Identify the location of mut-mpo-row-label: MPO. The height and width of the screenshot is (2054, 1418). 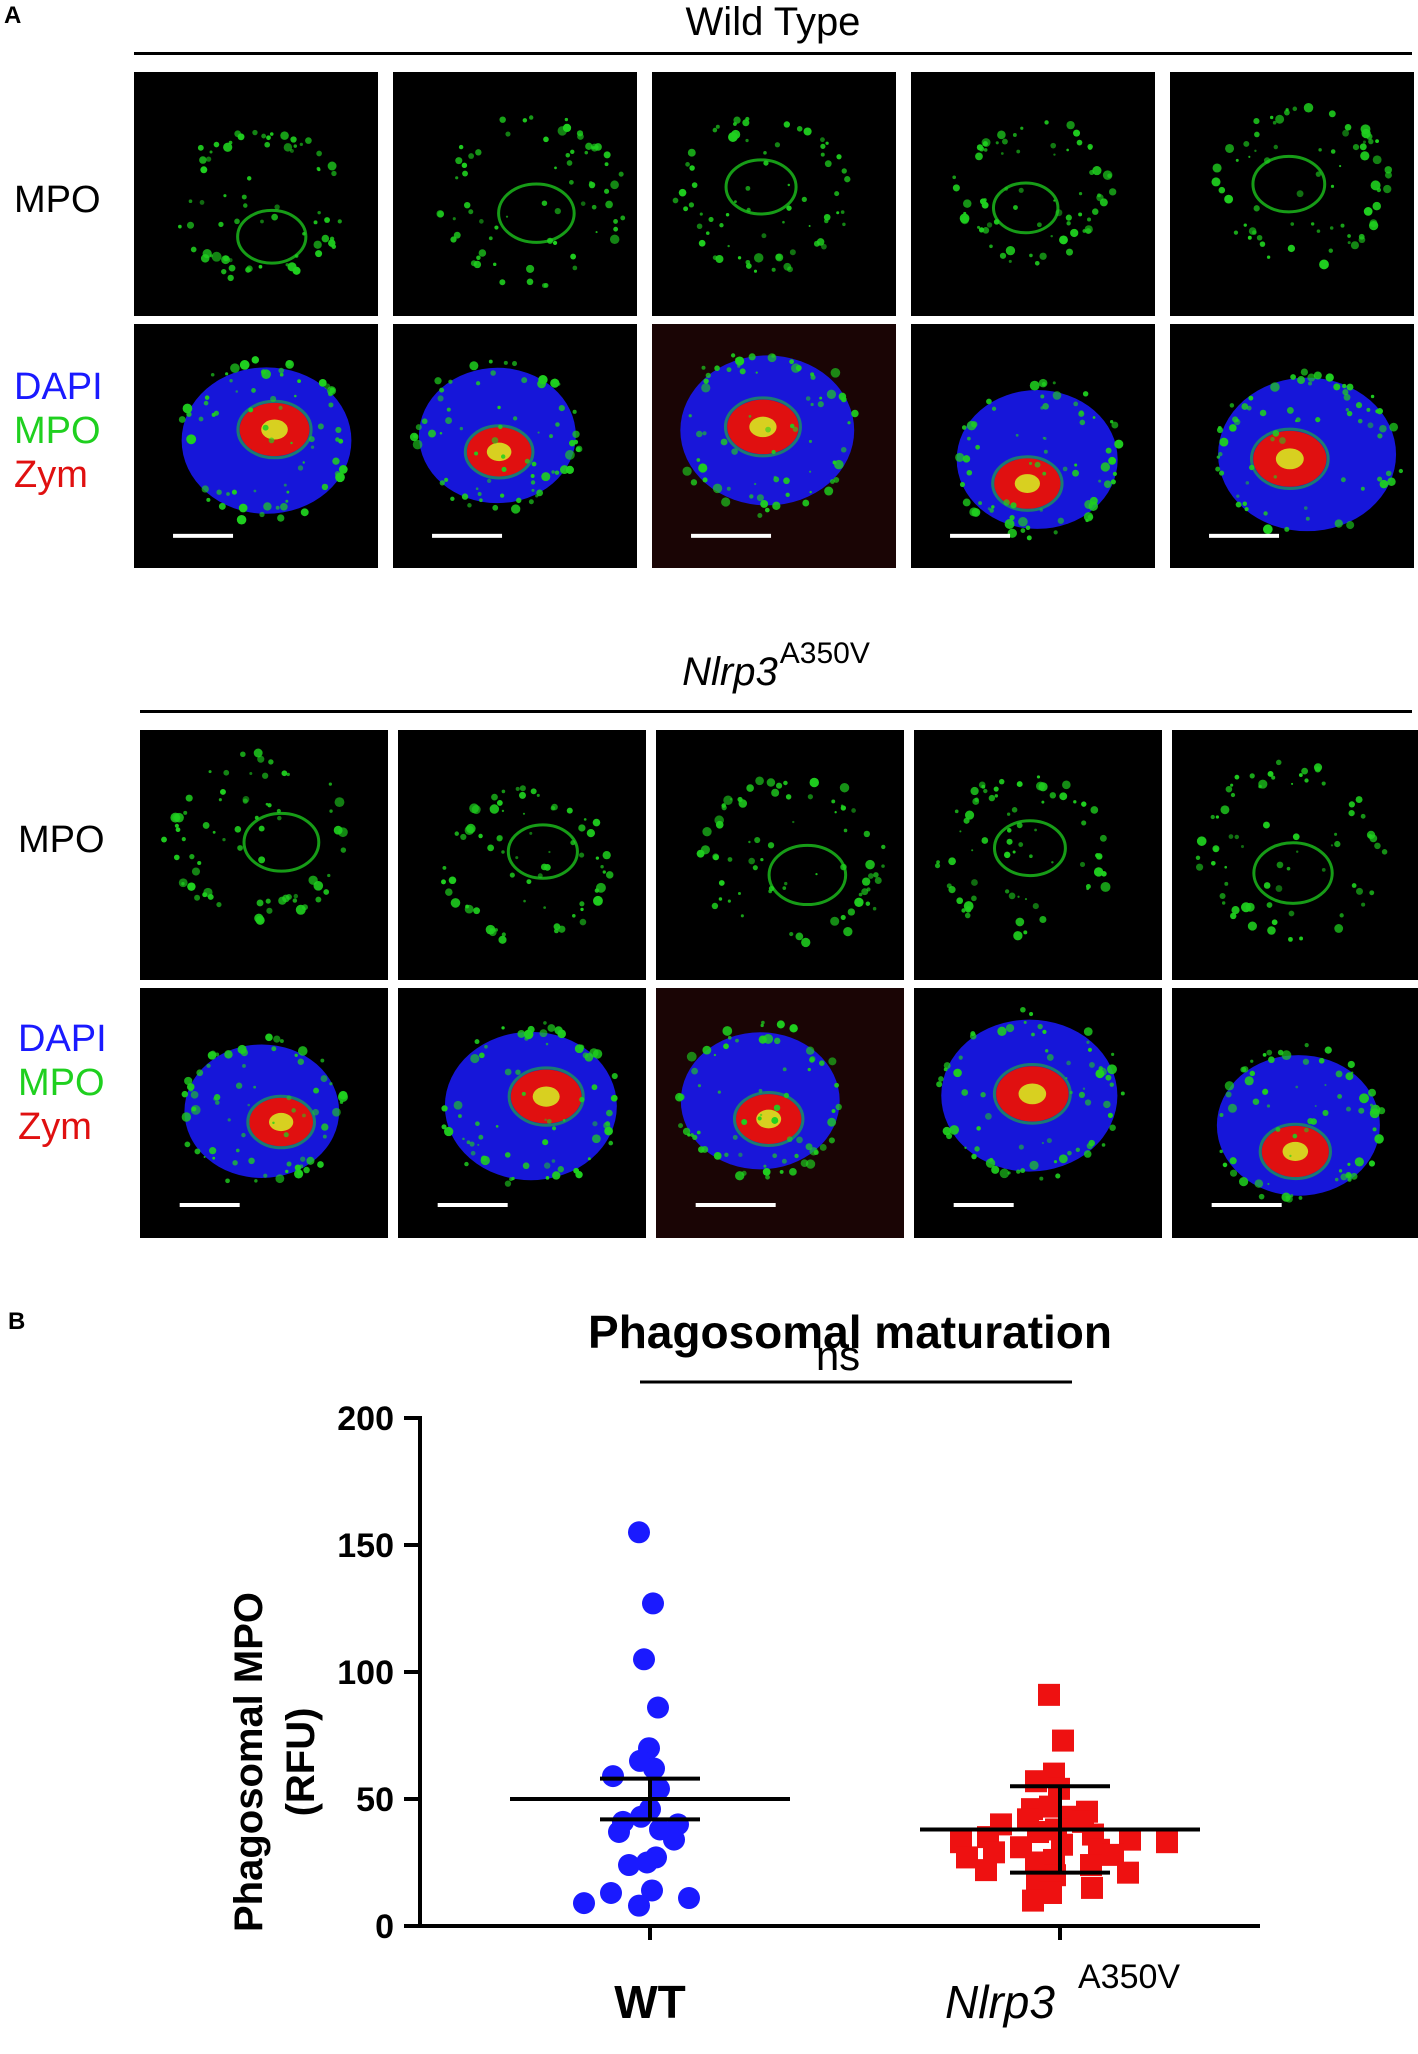
(61, 840).